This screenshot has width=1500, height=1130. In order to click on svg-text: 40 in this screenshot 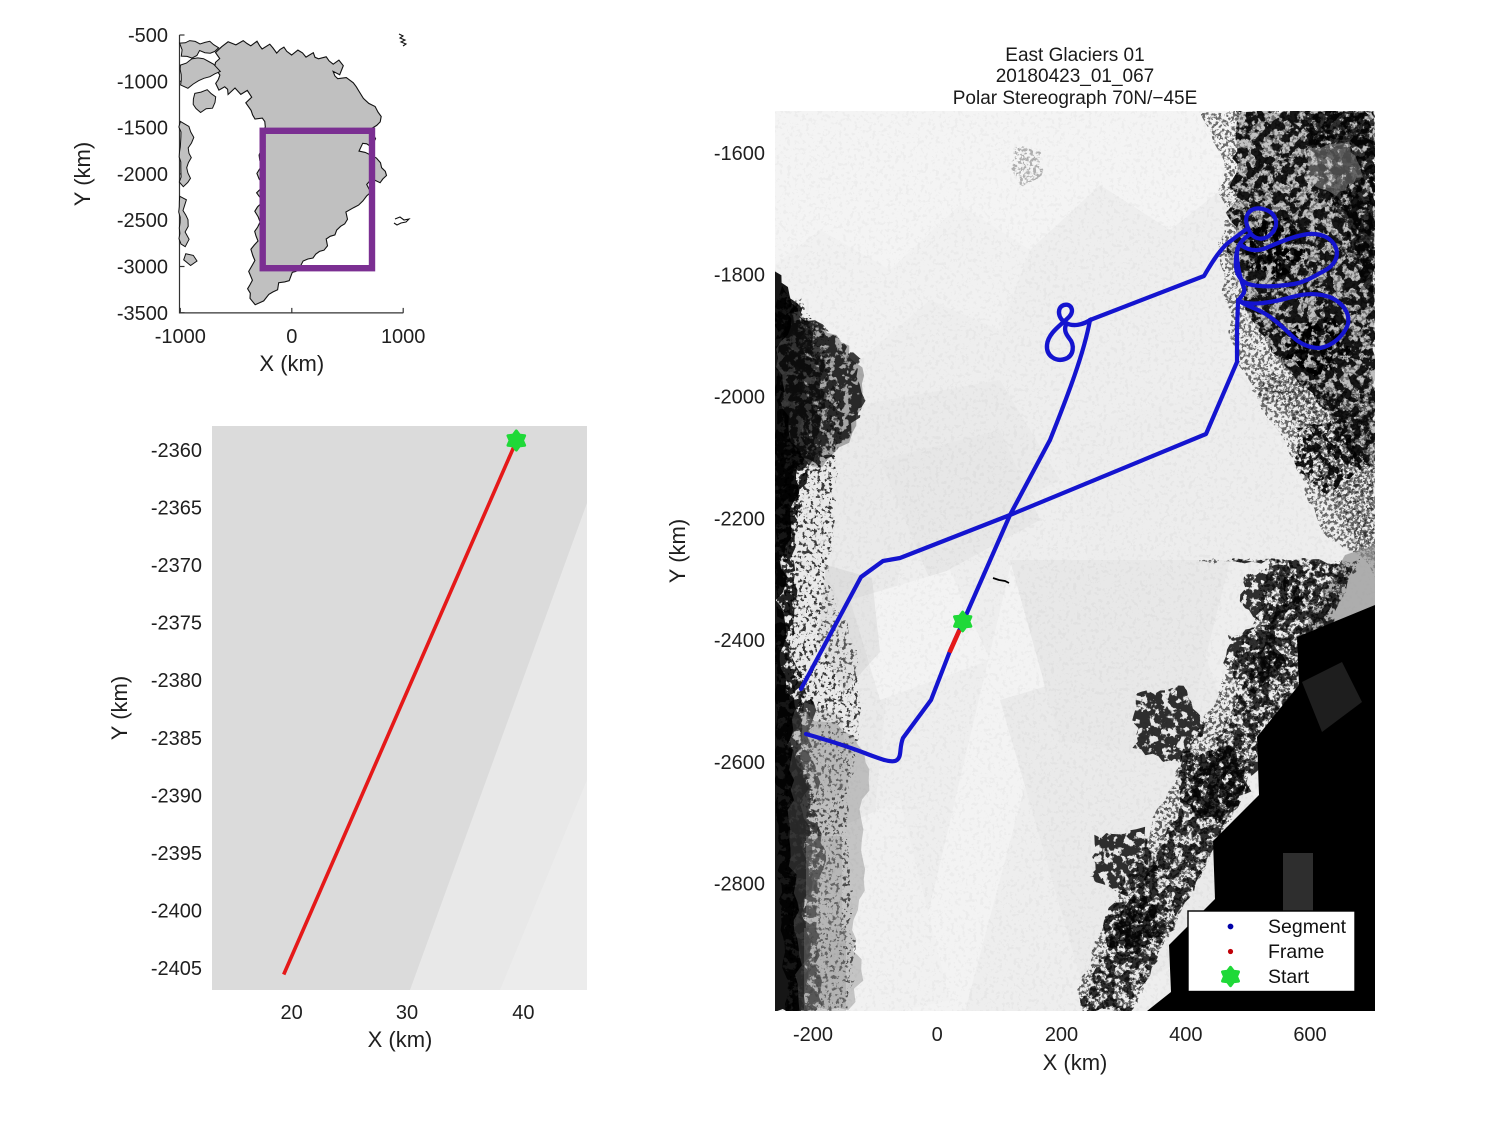, I will do `click(523, 1013)`.